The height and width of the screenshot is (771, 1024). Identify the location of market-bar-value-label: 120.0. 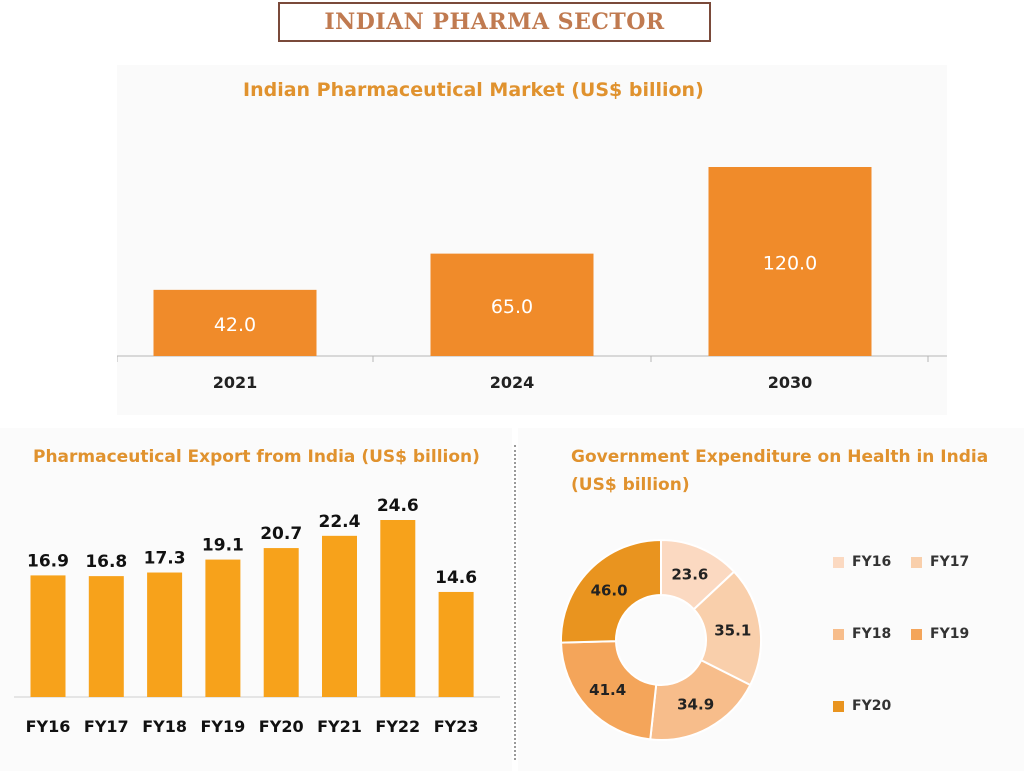
(790, 264).